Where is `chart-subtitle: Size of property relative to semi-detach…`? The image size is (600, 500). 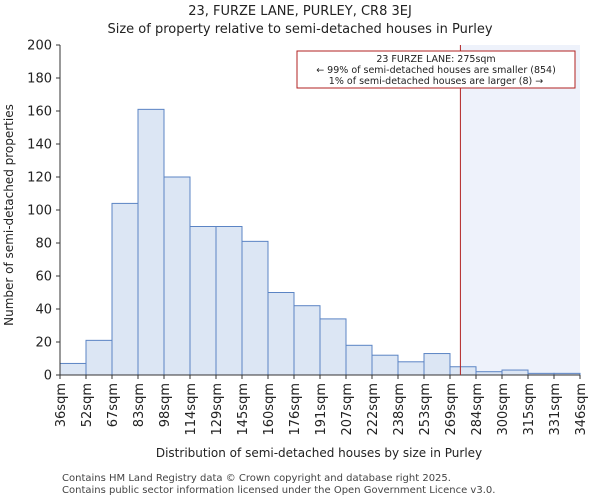 chart-subtitle: Size of property relative to semi-detach… is located at coordinates (300, 29).